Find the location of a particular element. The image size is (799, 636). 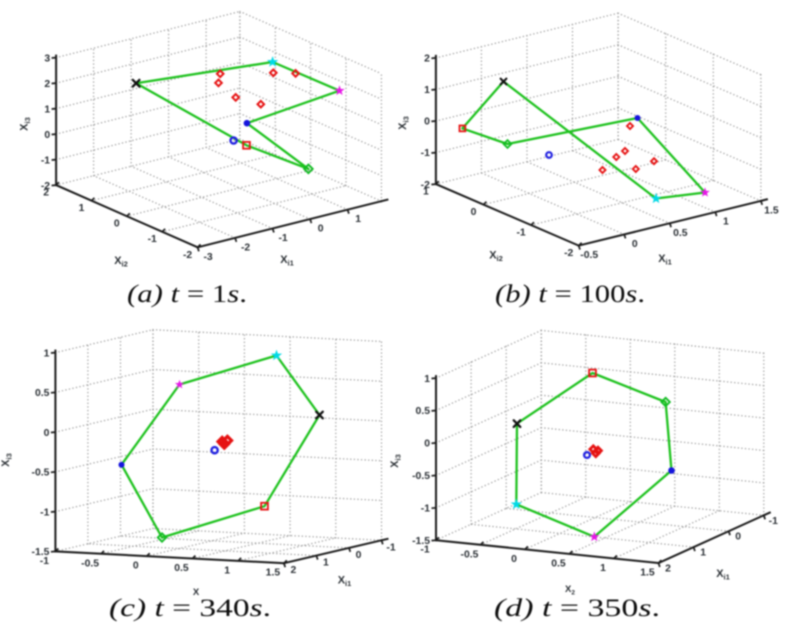

svg-text: X is located at coordinates (196, 592).